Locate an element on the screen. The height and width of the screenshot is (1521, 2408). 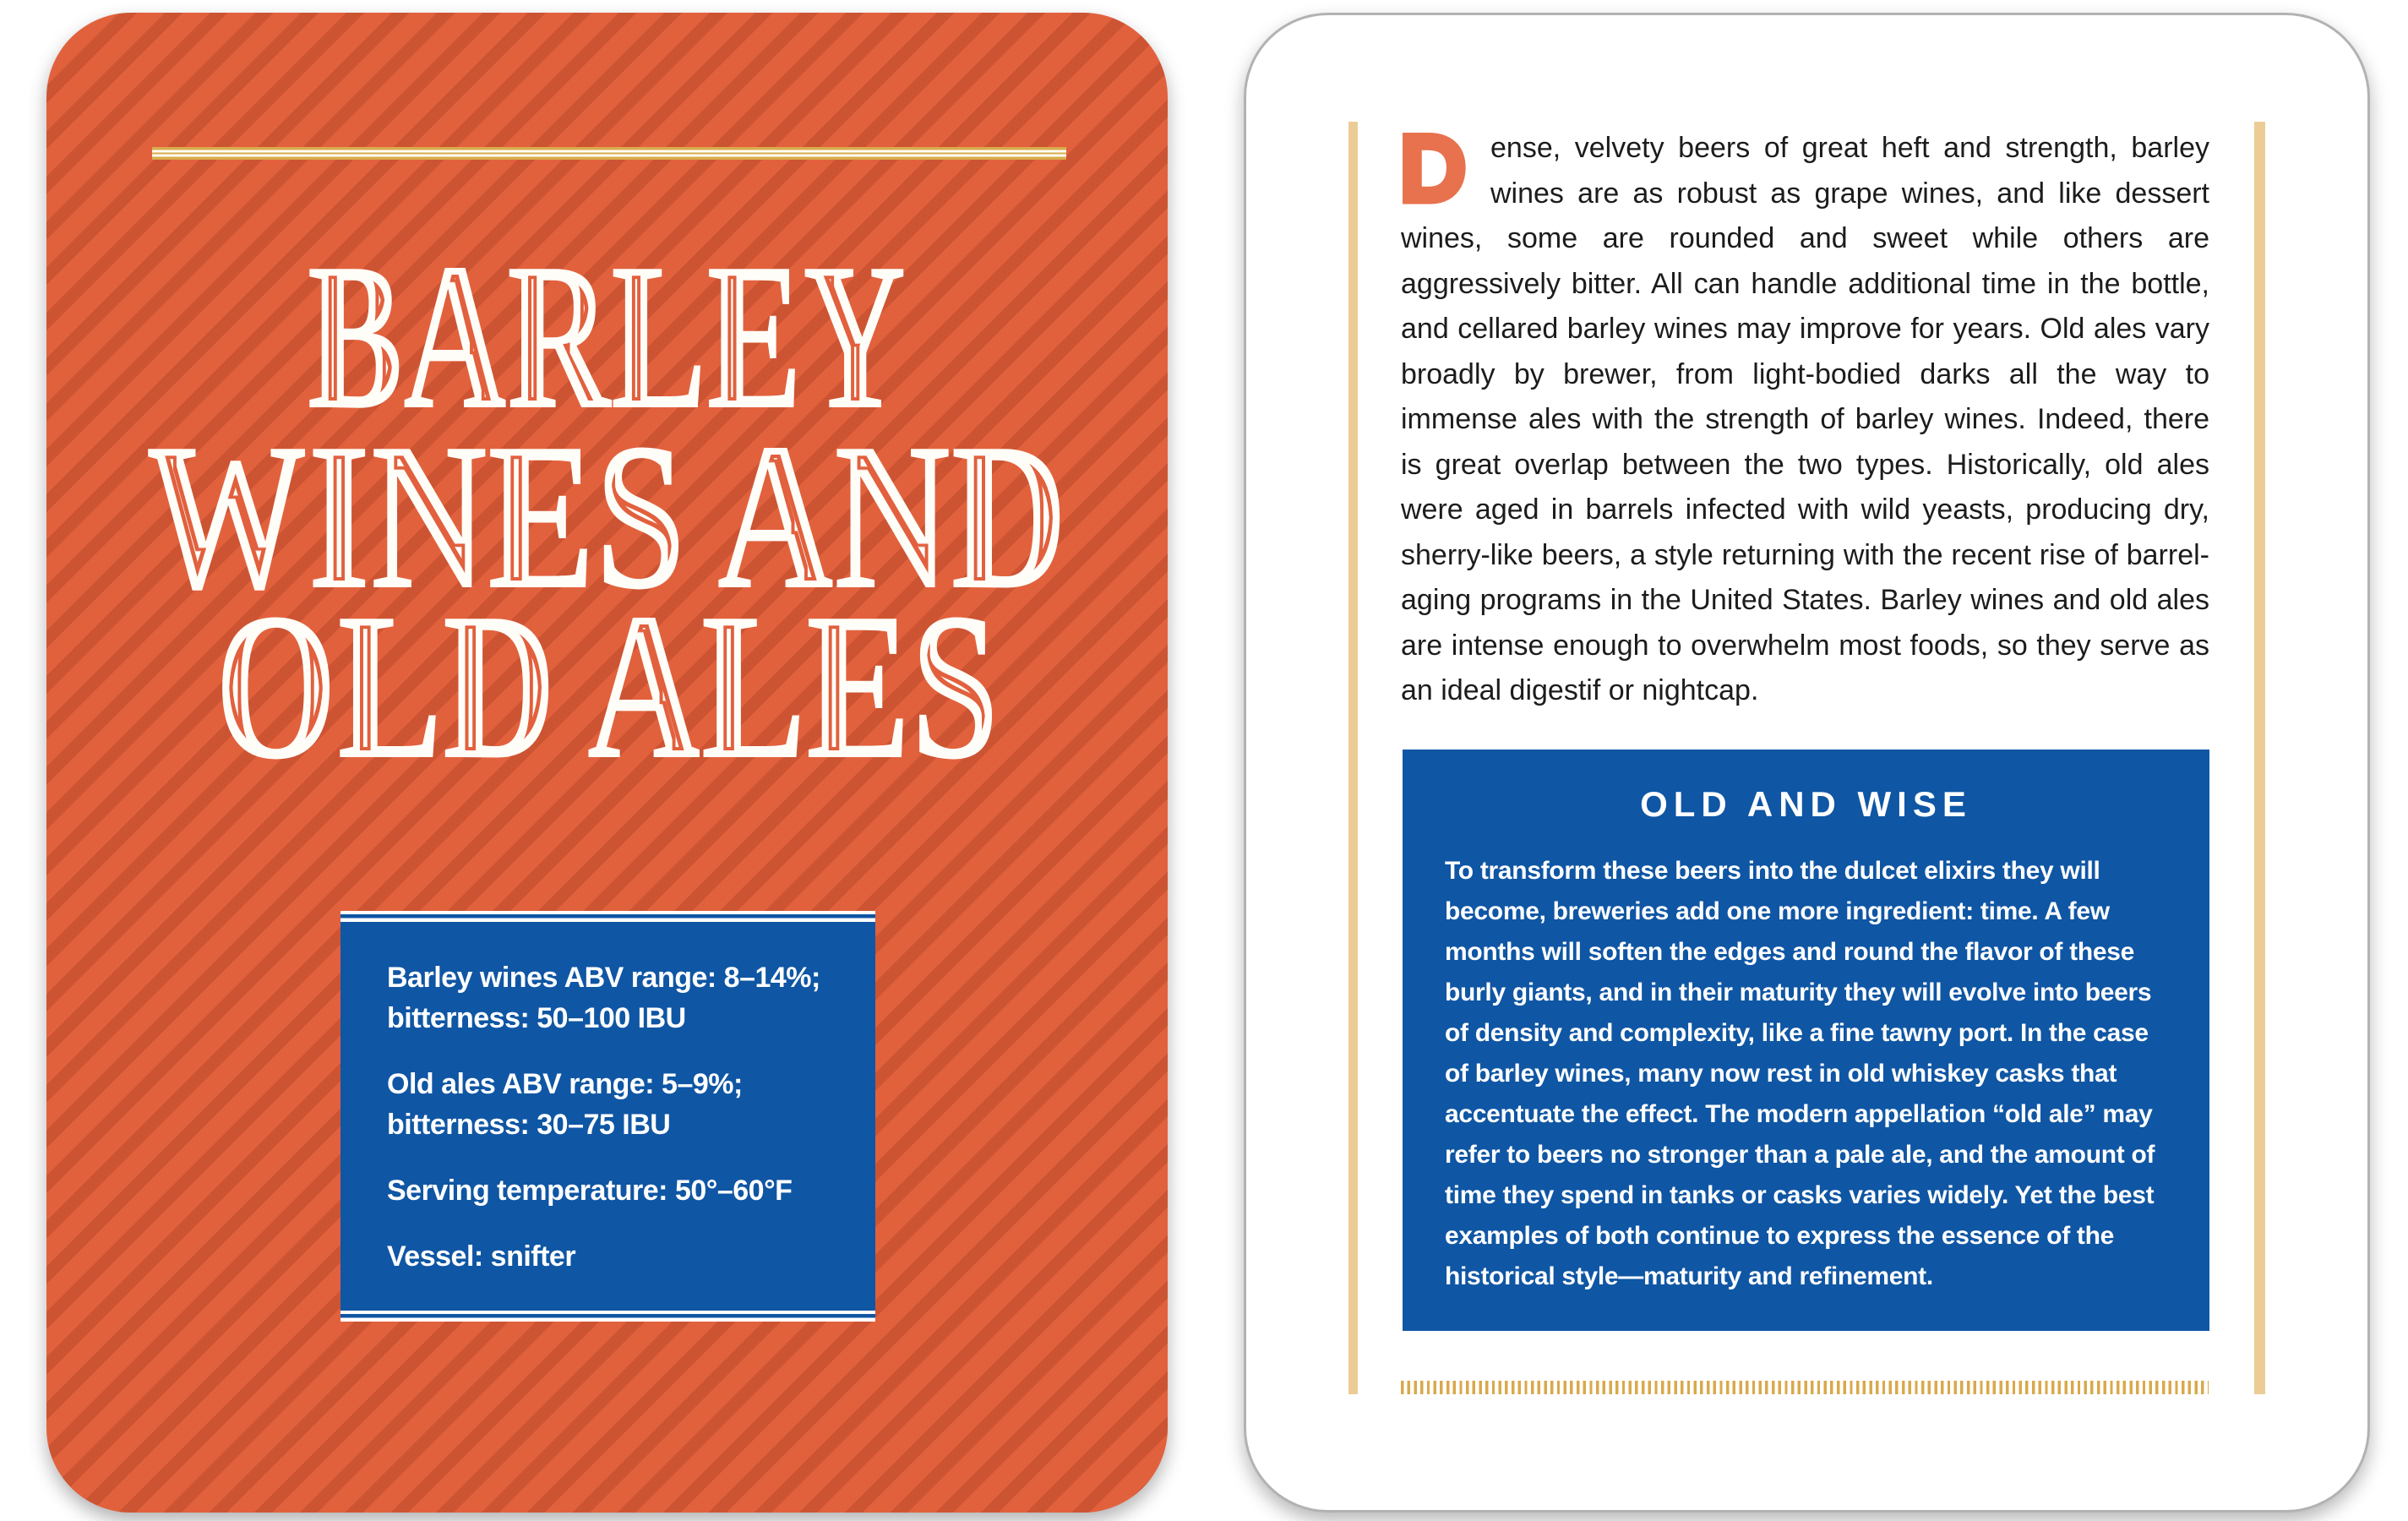
stat-vessel: Vessel: snifter is located at coordinates (481, 1256).